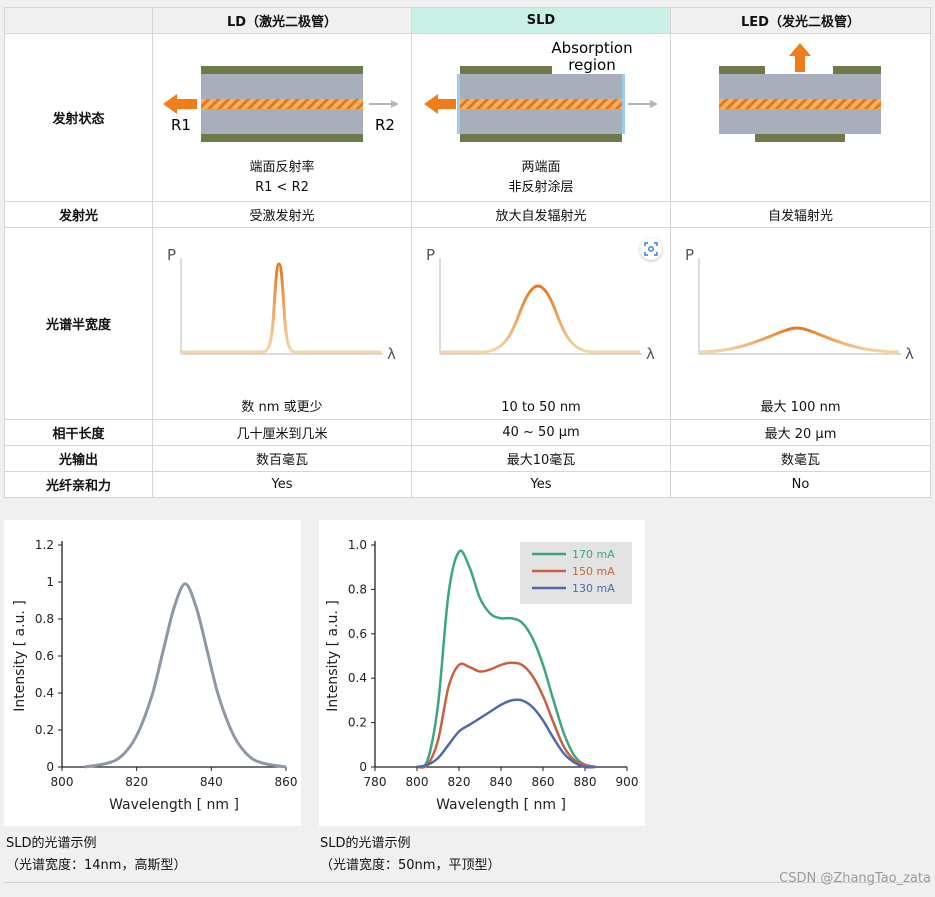 This screenshot has height=897, width=935. What do you see at coordinates (430, 255) in the screenshot?
I see `sld-axis-p: P` at bounding box center [430, 255].